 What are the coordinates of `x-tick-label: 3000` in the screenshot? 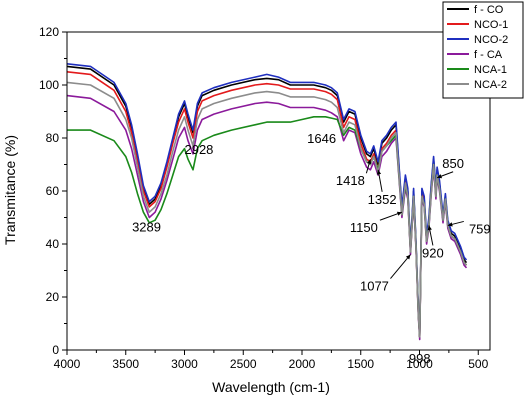 It's located at (184, 364).